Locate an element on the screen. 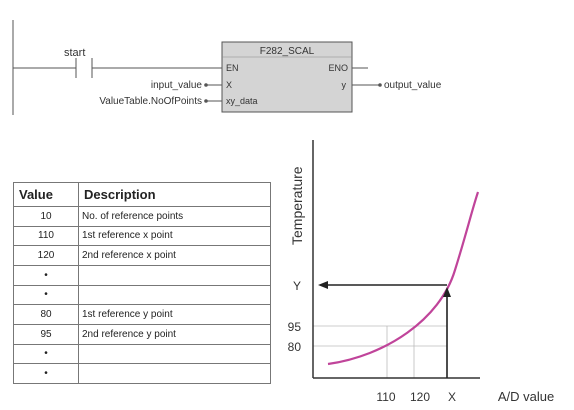  cell-description: 1st reference y point is located at coordinates (174, 314).